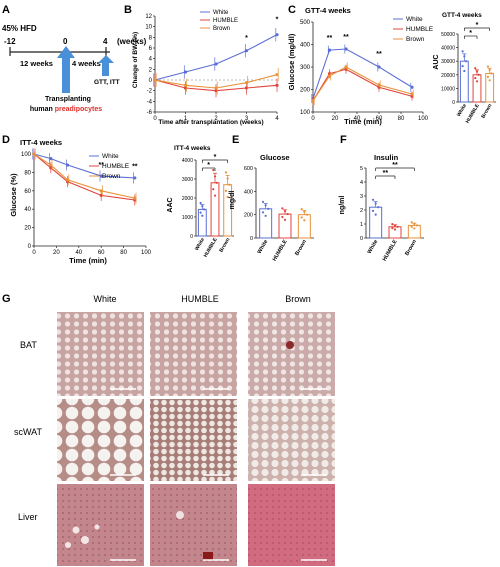 The width and height of the screenshot is (500, 567). What do you see at coordinates (235, 140) in the screenshot?
I see `panel-e-letter: E` at bounding box center [235, 140].